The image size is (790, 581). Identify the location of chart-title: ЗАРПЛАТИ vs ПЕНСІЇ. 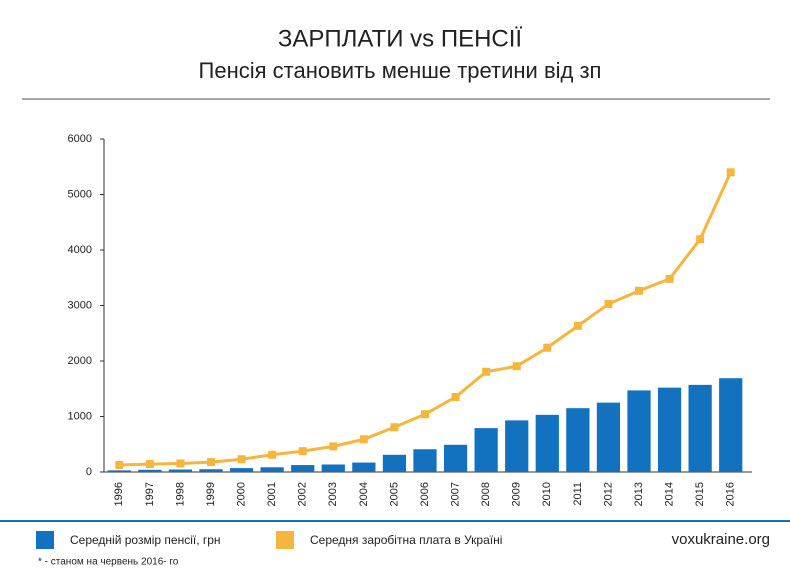
(400, 38).